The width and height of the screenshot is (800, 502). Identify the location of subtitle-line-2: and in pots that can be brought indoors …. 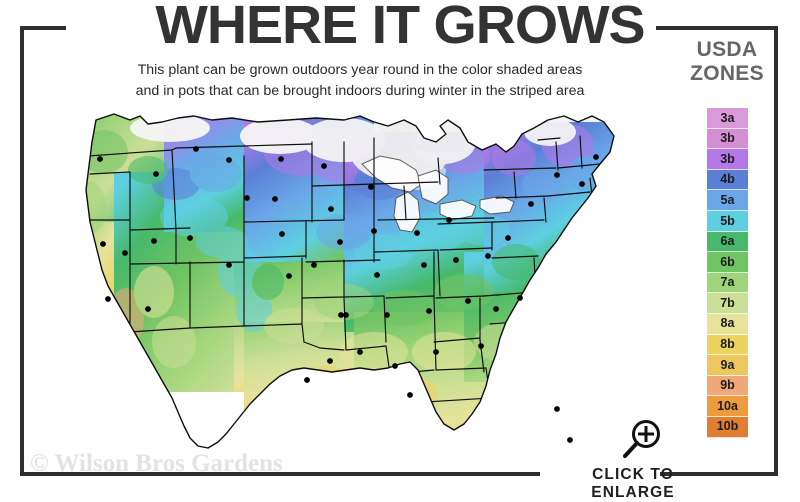
(360, 91).